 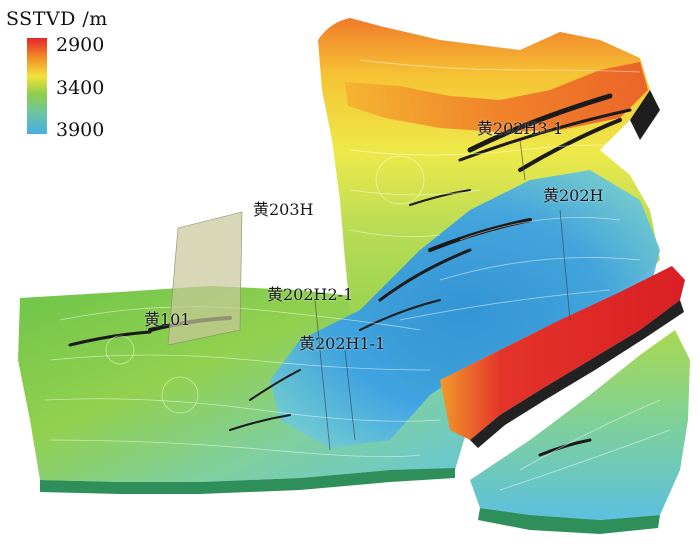 I want to click on legend-title: SSTVD /m, so click(x=57, y=19).